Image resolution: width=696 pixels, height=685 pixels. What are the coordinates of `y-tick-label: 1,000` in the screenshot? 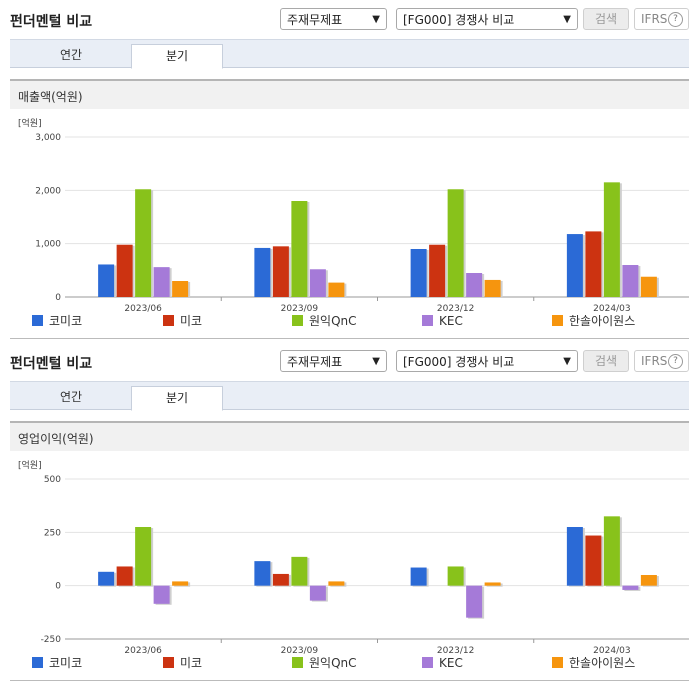 It's located at (48, 245).